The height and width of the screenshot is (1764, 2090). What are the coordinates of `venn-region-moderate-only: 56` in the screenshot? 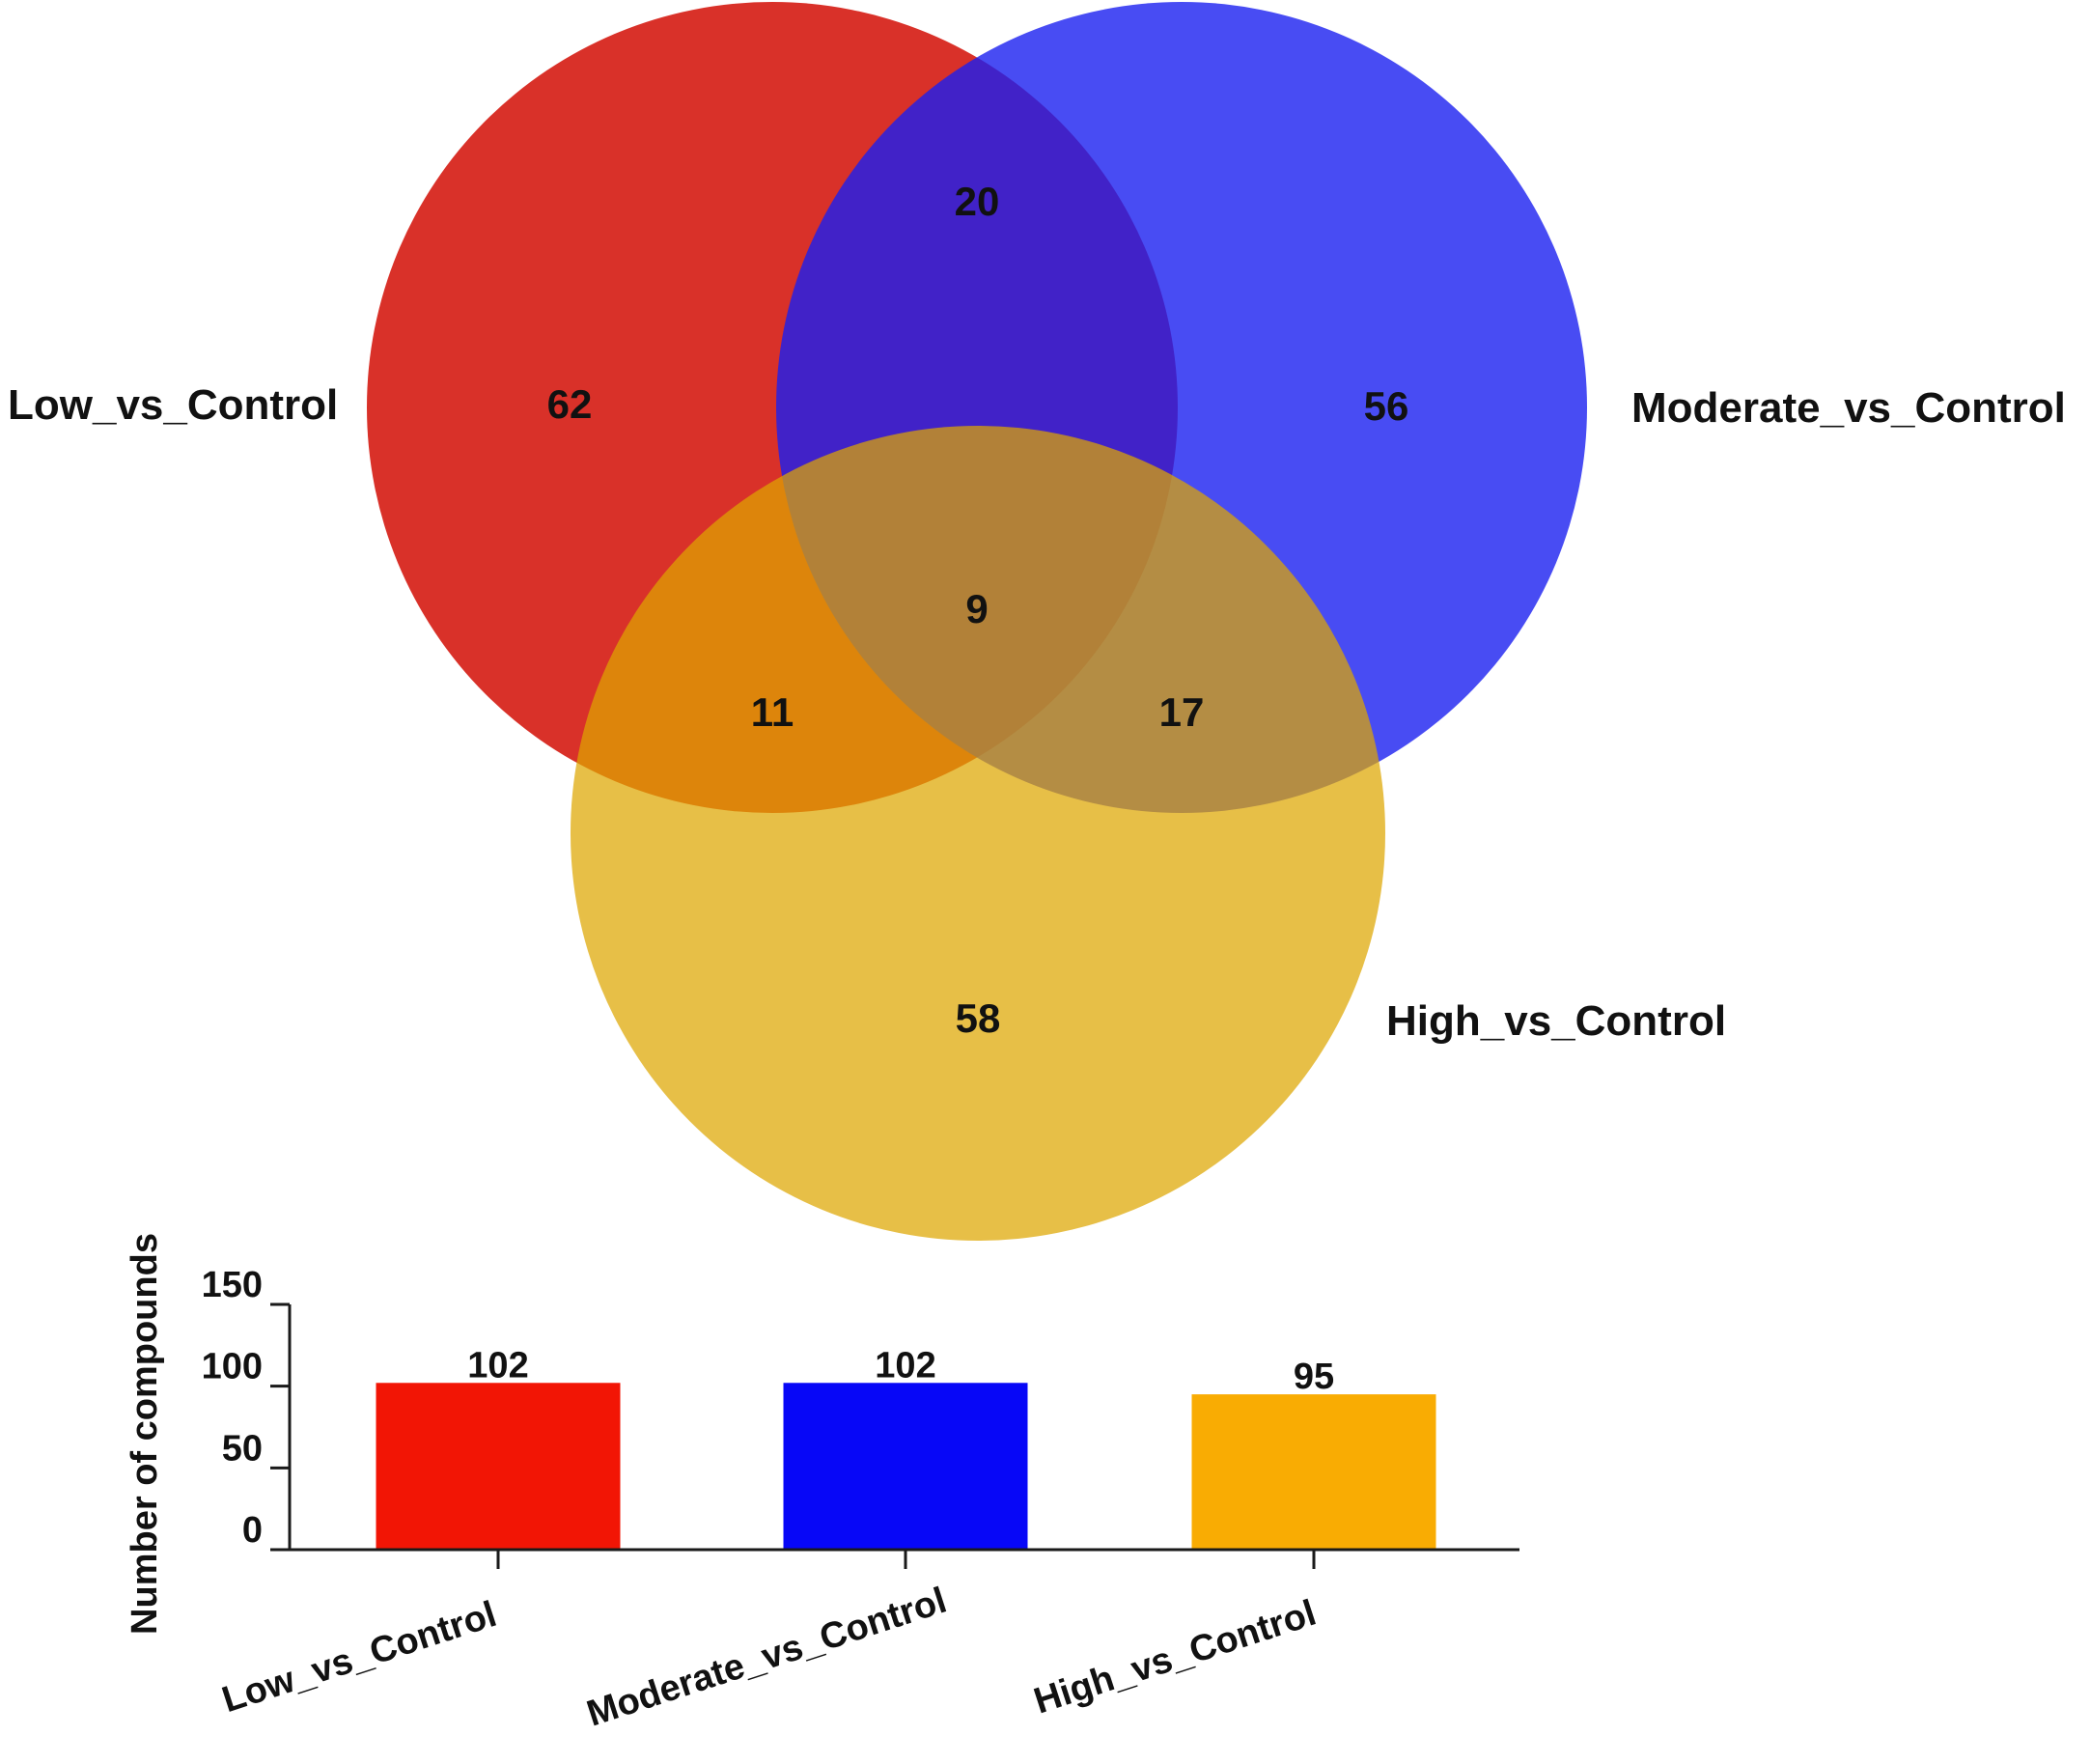 It's located at (1386, 406).